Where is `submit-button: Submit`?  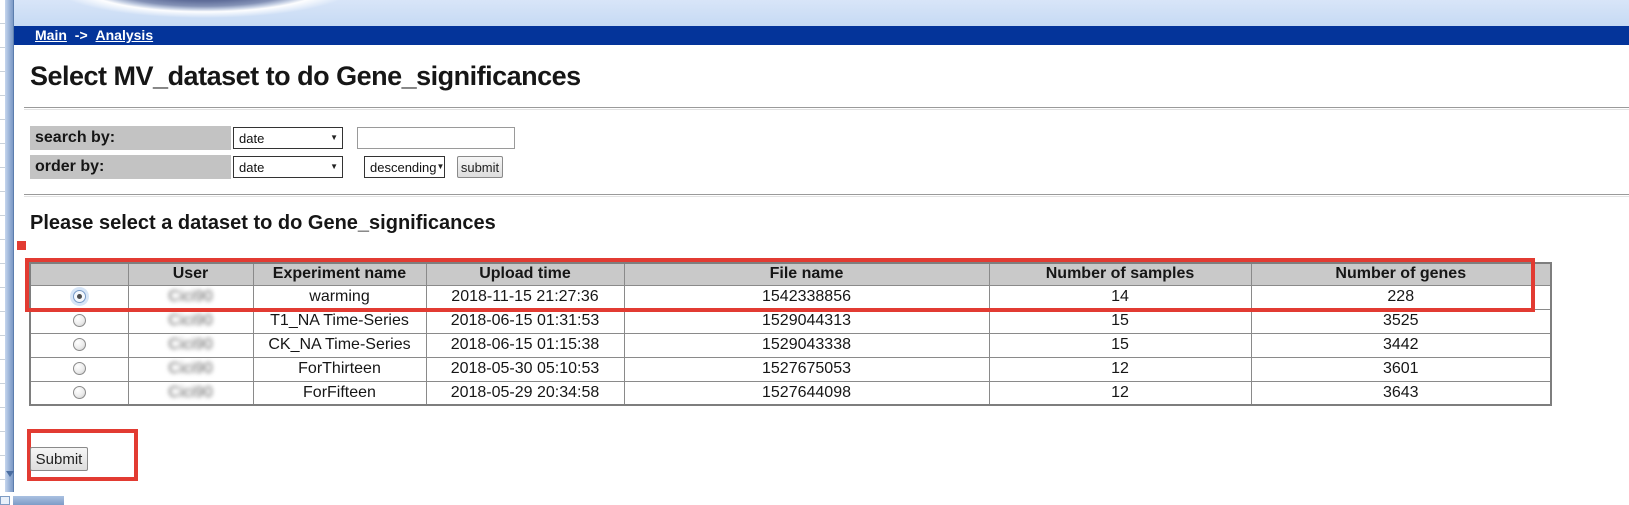
submit-button: Submit is located at coordinates (59, 459).